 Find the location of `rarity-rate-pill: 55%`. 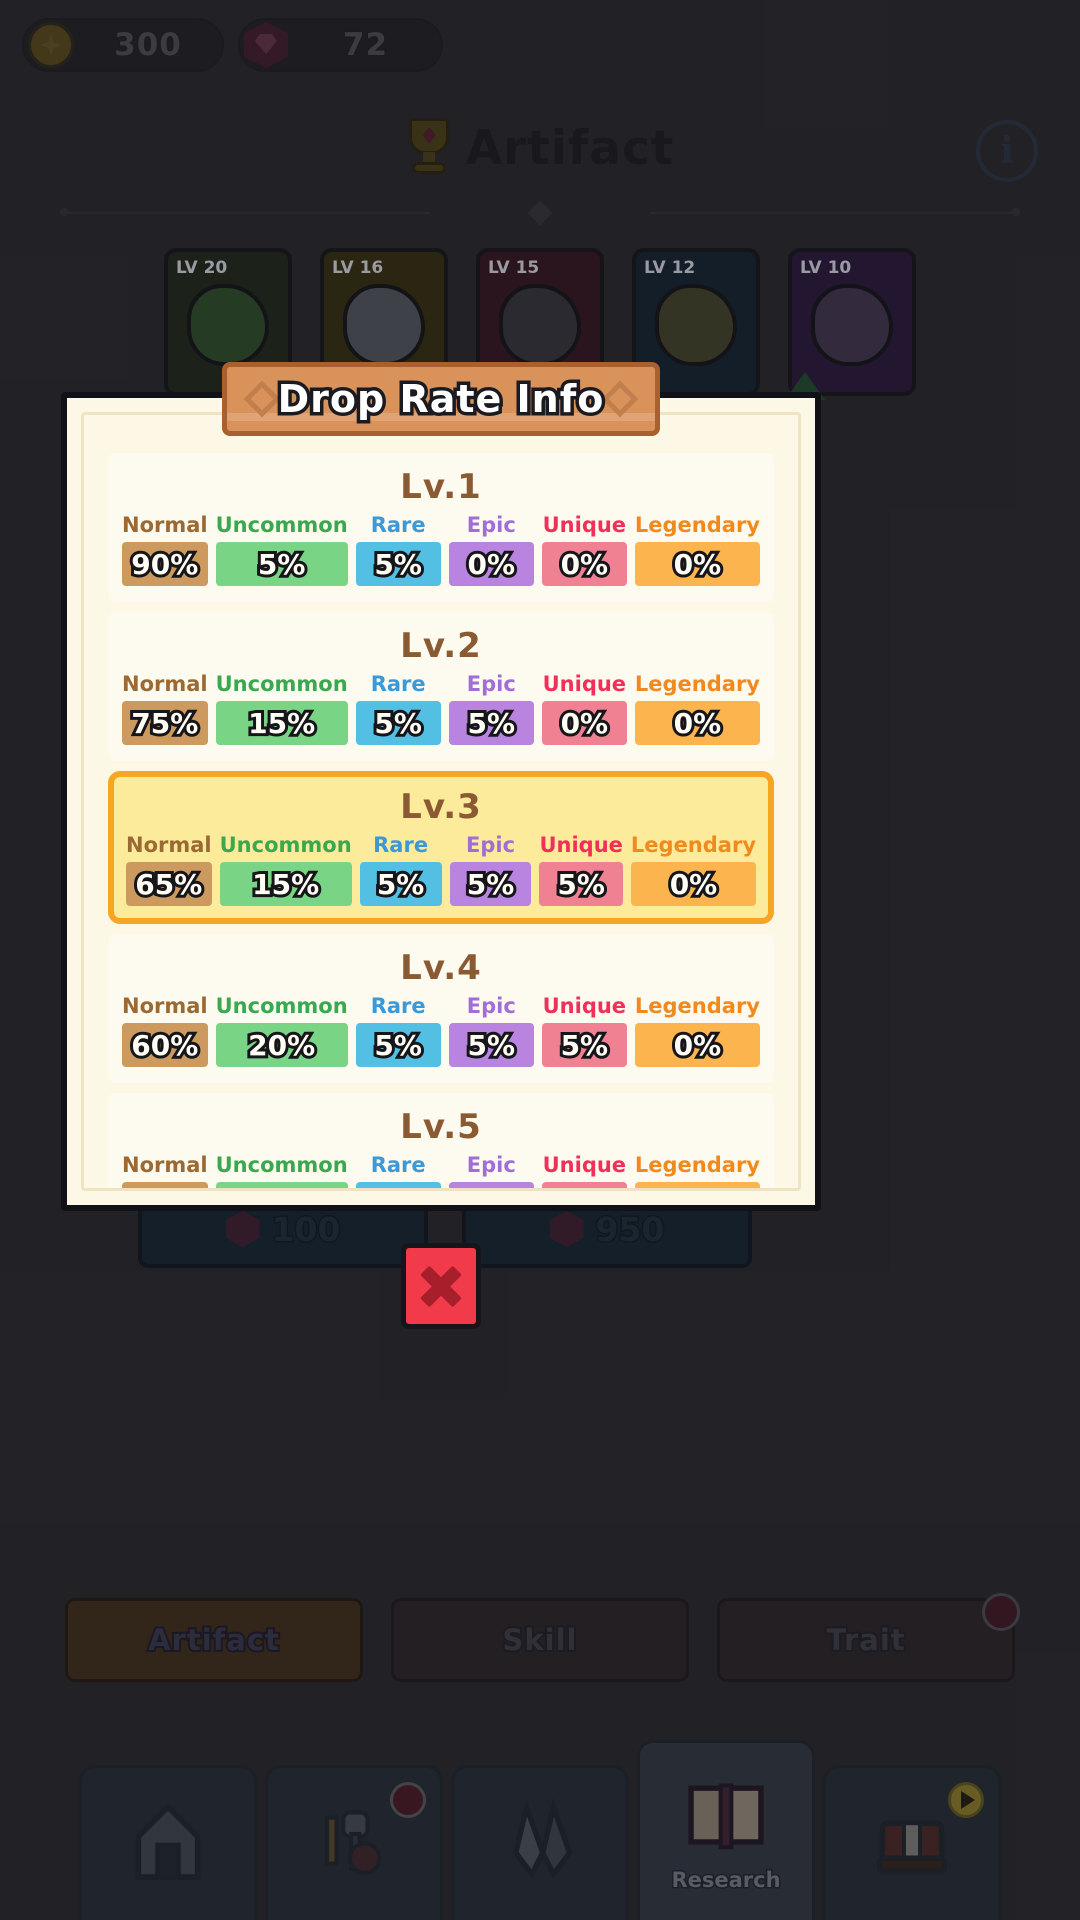

rarity-rate-pill: 55% is located at coordinates (165, 1185).